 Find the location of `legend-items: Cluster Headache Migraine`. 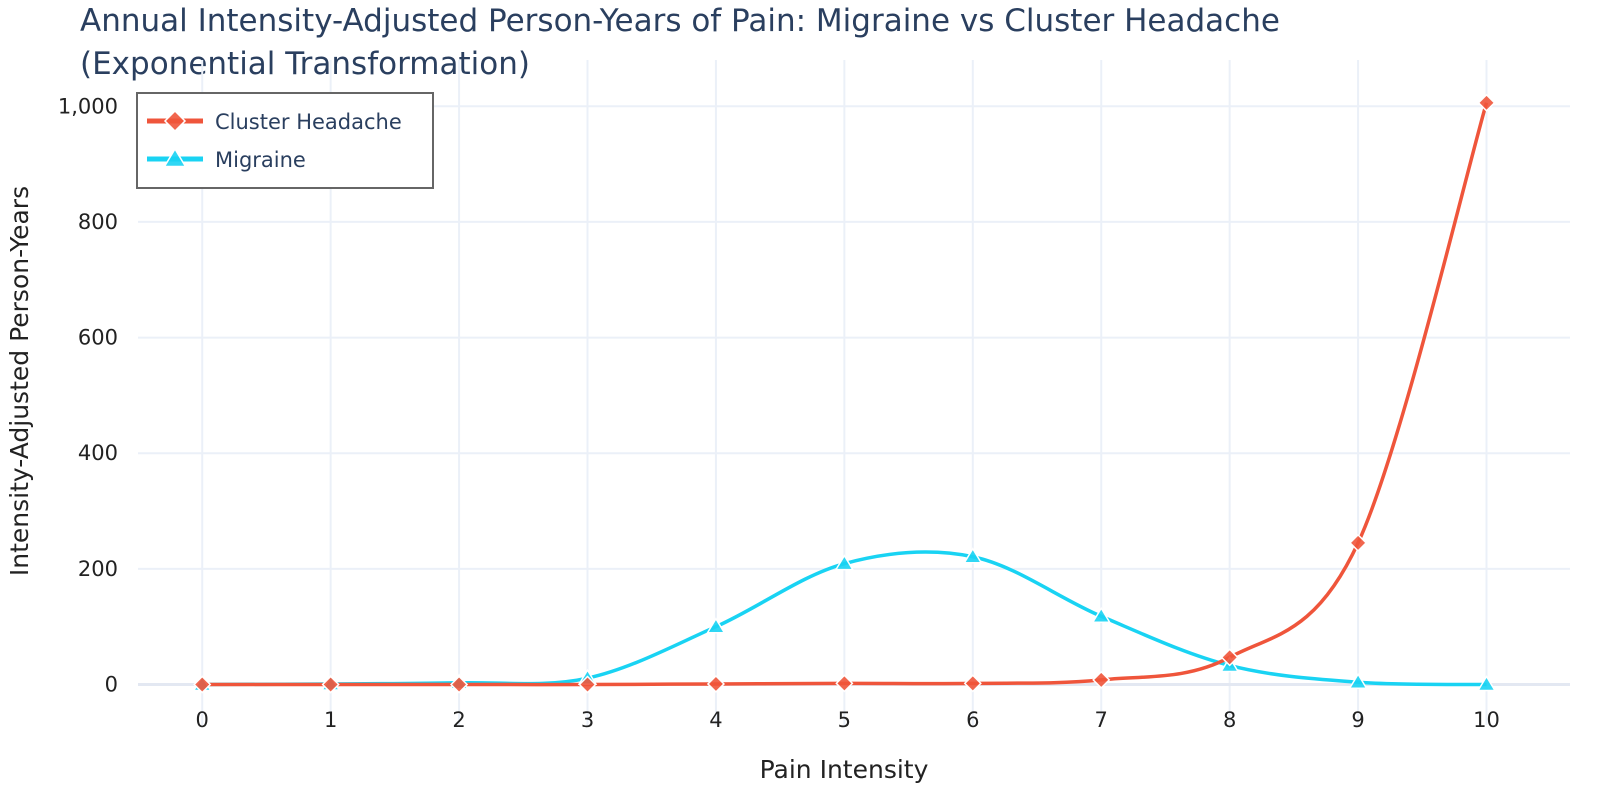

legend-items: Cluster Headache Migraine is located at coordinates (274, 140).